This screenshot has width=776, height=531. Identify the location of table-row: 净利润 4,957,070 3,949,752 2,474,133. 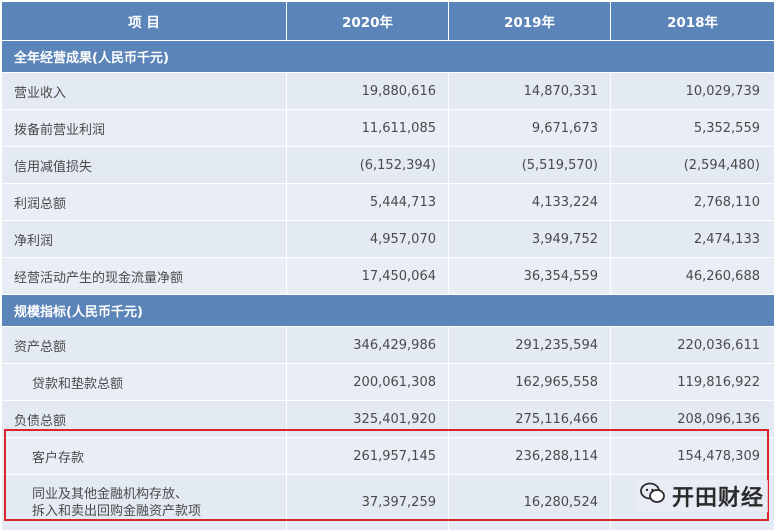
(388, 239).